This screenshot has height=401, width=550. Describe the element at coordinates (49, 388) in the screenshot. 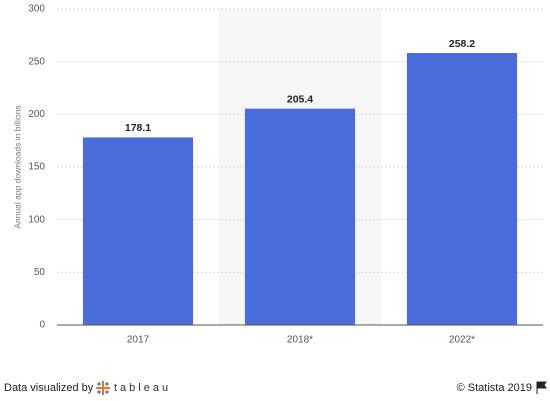

I see `credit: Data visualized by` at that location.